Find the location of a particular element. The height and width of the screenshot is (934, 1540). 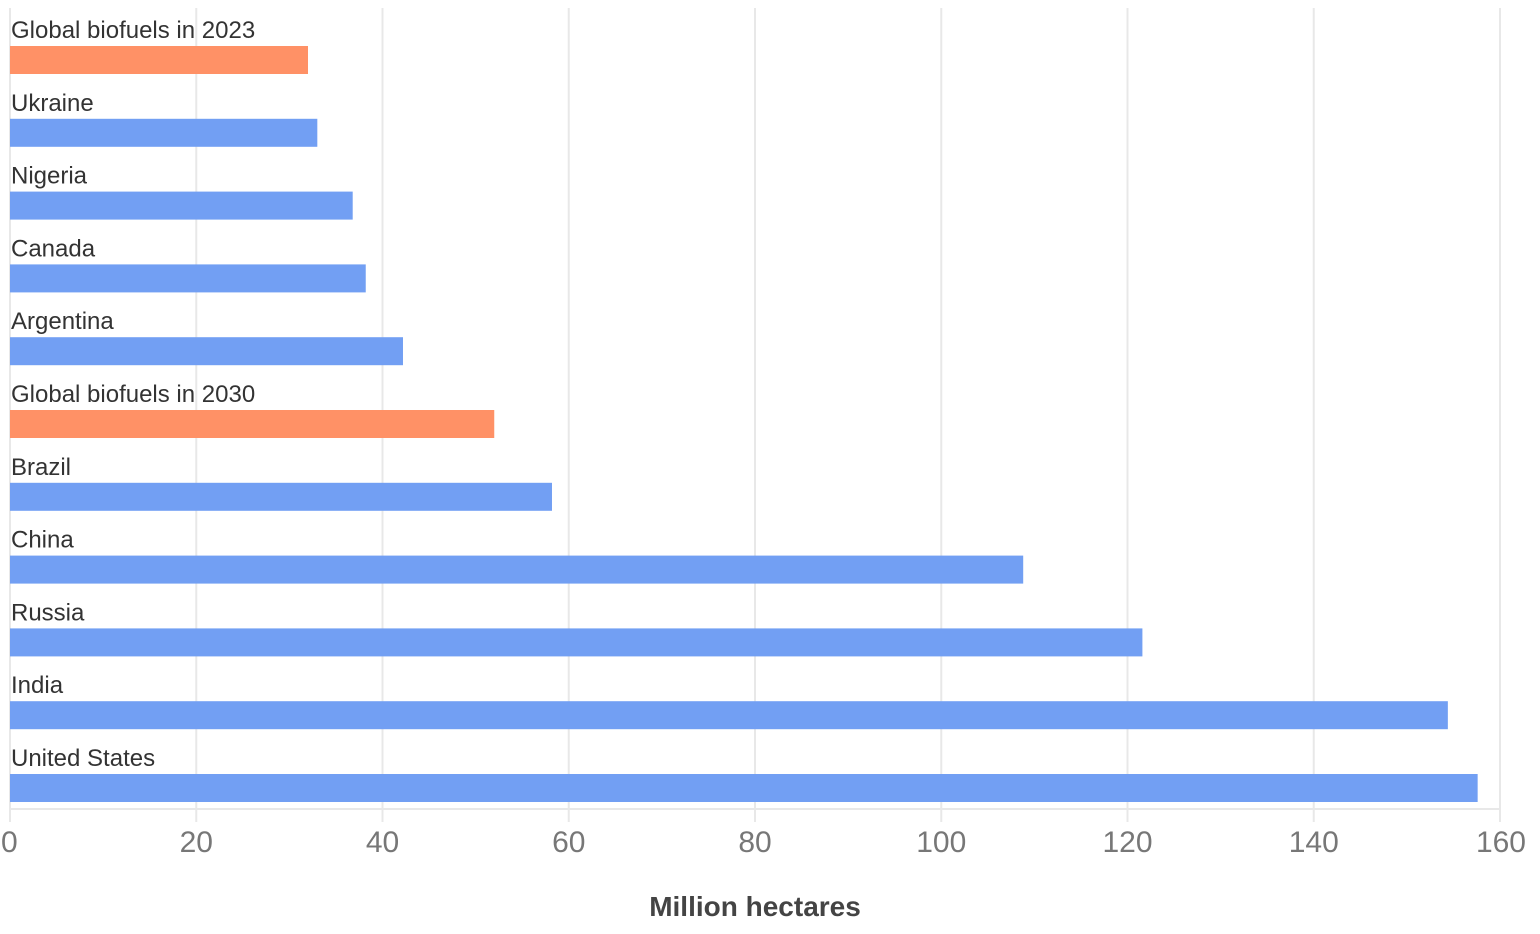

x-tick-label: 20 is located at coordinates (196, 842).